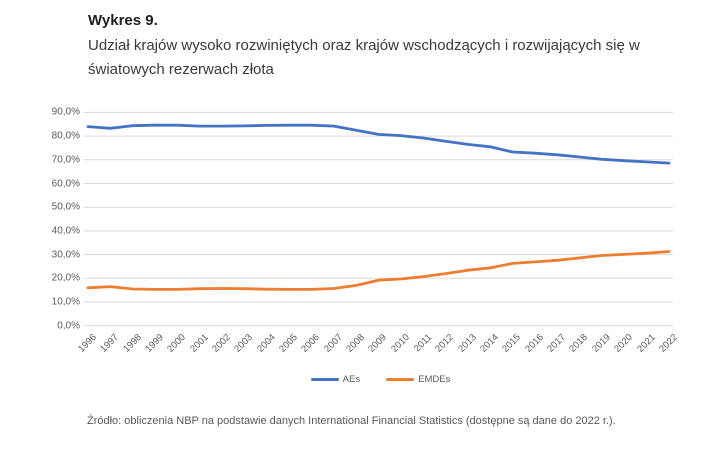 Image resolution: width=723 pixels, height=449 pixels. Describe the element at coordinates (123, 20) in the screenshot. I see `chart-title: Wykres 9.` at that location.